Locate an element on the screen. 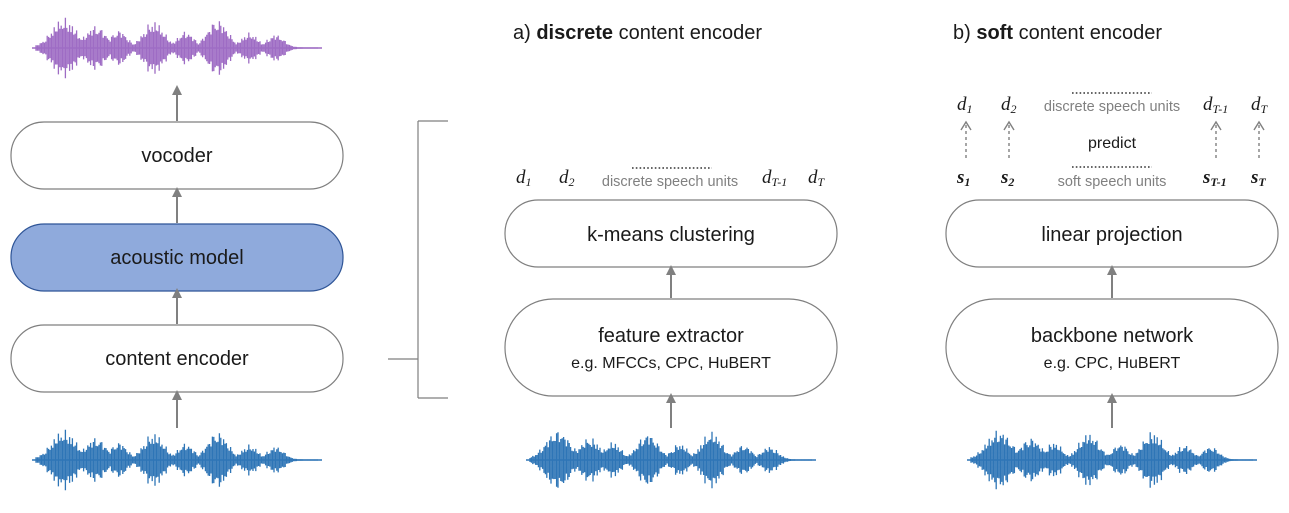  panel-b-soft-units: s1 s2 soft speech units sT-1 sT is located at coordinates (1111, 178).